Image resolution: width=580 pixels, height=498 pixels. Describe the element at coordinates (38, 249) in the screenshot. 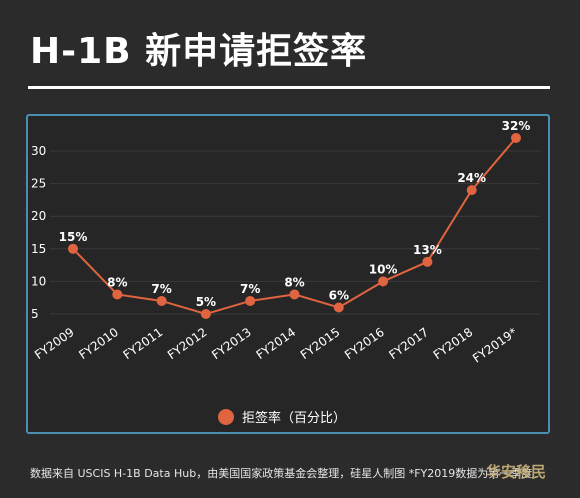

I see `y-tick-label: 15` at that location.